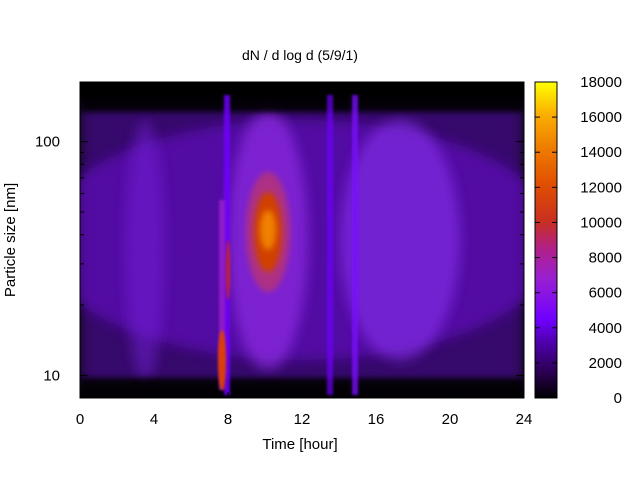 The width and height of the screenshot is (640, 480). Describe the element at coordinates (222, 360) in the screenshot. I see `heatmap-hotspot-8h` at that location.